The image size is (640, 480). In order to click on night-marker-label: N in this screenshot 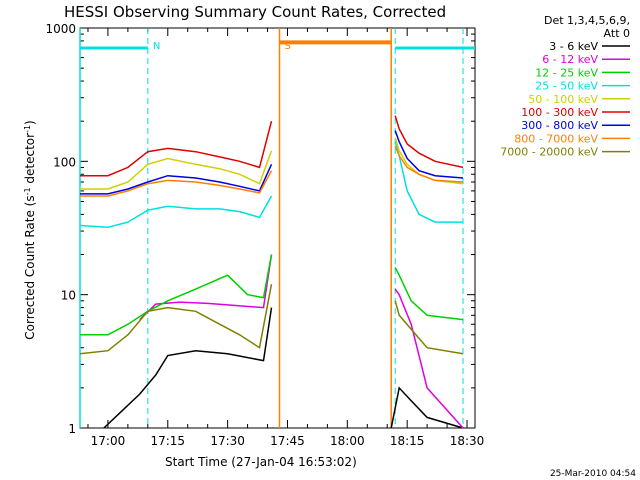, I will do `click(156, 46)`.